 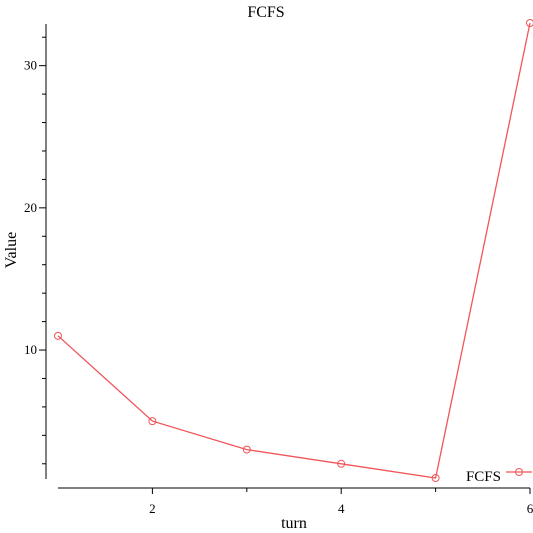 I want to click on x-axis-label: turn, so click(x=294, y=523).